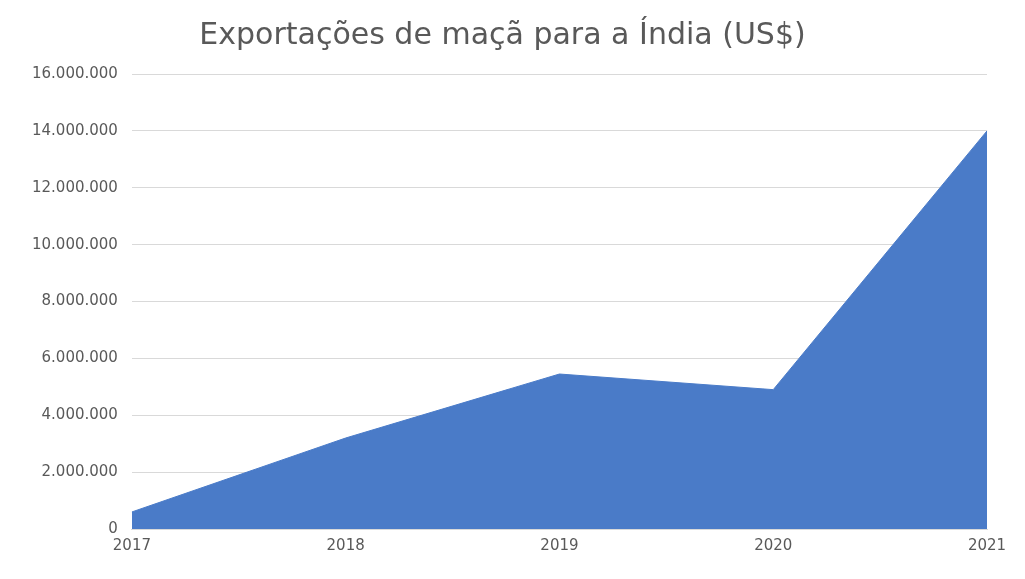  What do you see at coordinates (345, 544) in the screenshot?
I see `x-tick-label: 2018` at bounding box center [345, 544].